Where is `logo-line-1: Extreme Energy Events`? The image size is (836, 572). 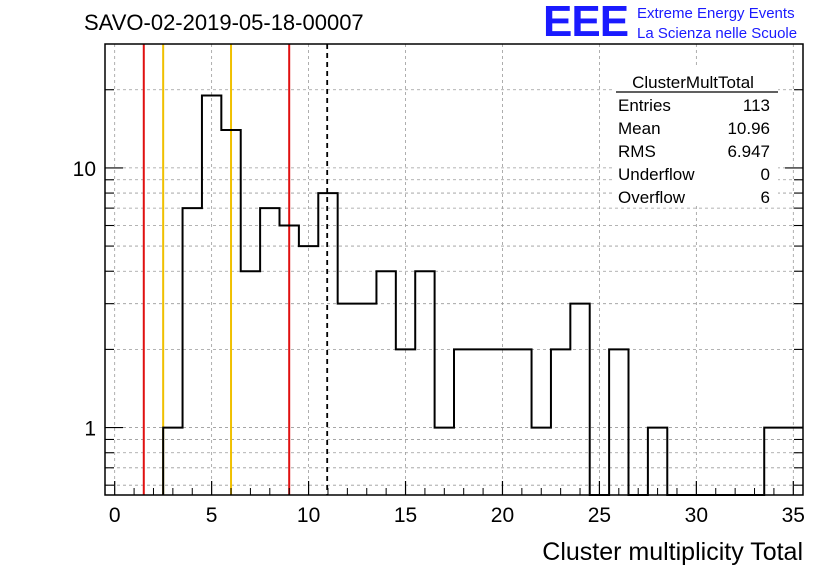
logo-line-1: Extreme Energy Events is located at coordinates (716, 13).